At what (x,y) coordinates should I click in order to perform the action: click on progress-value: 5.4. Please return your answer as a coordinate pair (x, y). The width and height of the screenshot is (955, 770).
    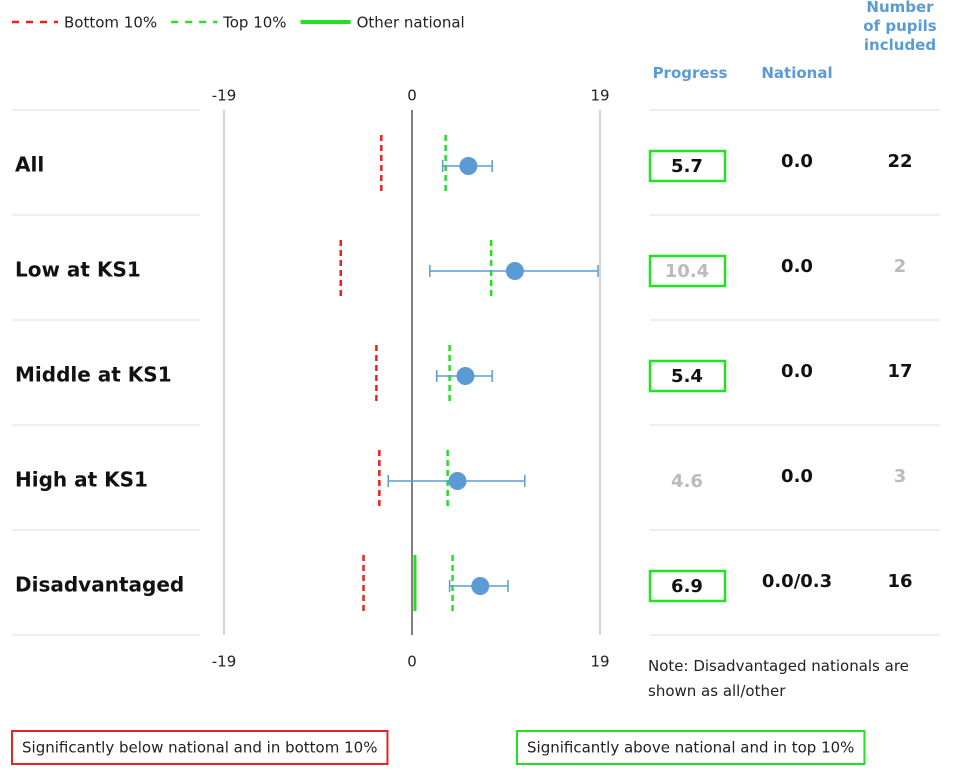
    Looking at the image, I should click on (687, 376).